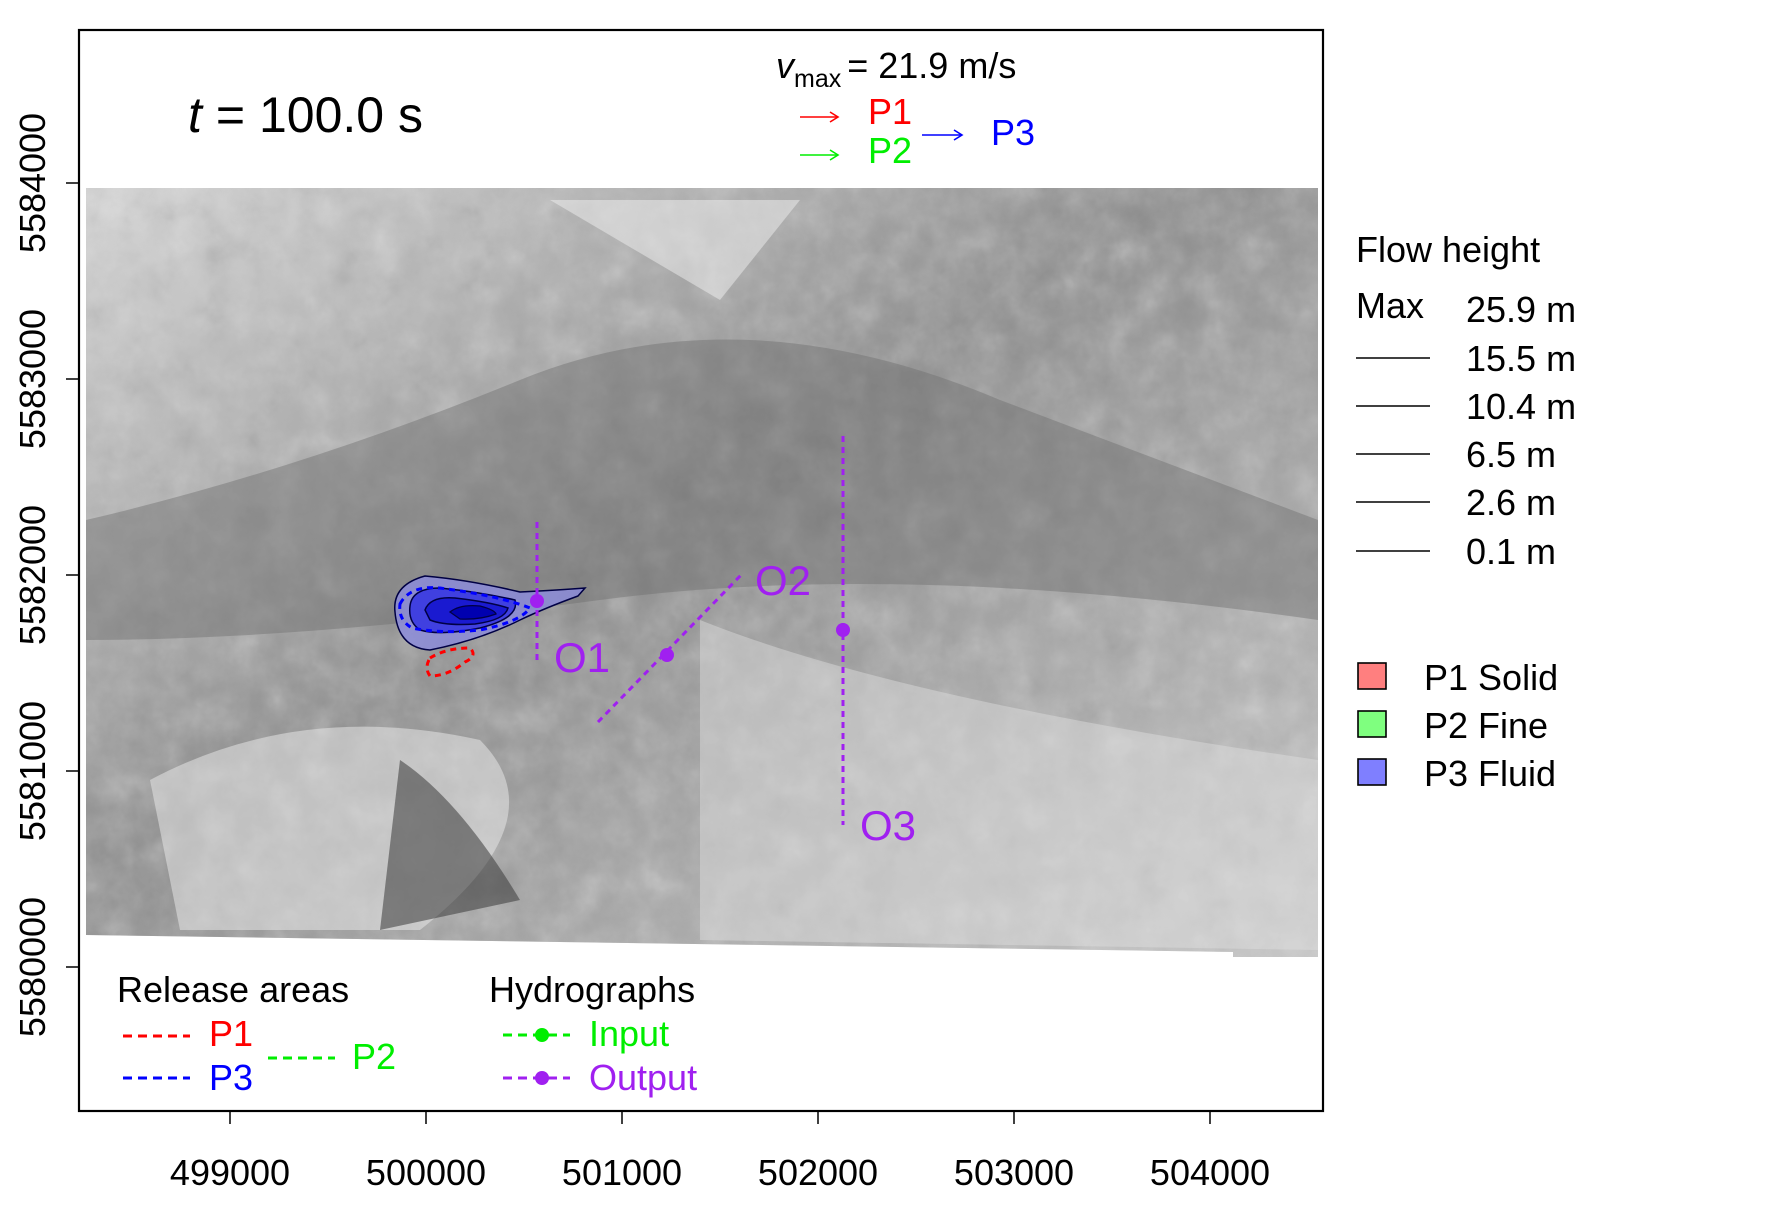  What do you see at coordinates (1490, 773) in the screenshot?
I see `phase-label-p3: P3 Fluid` at bounding box center [1490, 773].